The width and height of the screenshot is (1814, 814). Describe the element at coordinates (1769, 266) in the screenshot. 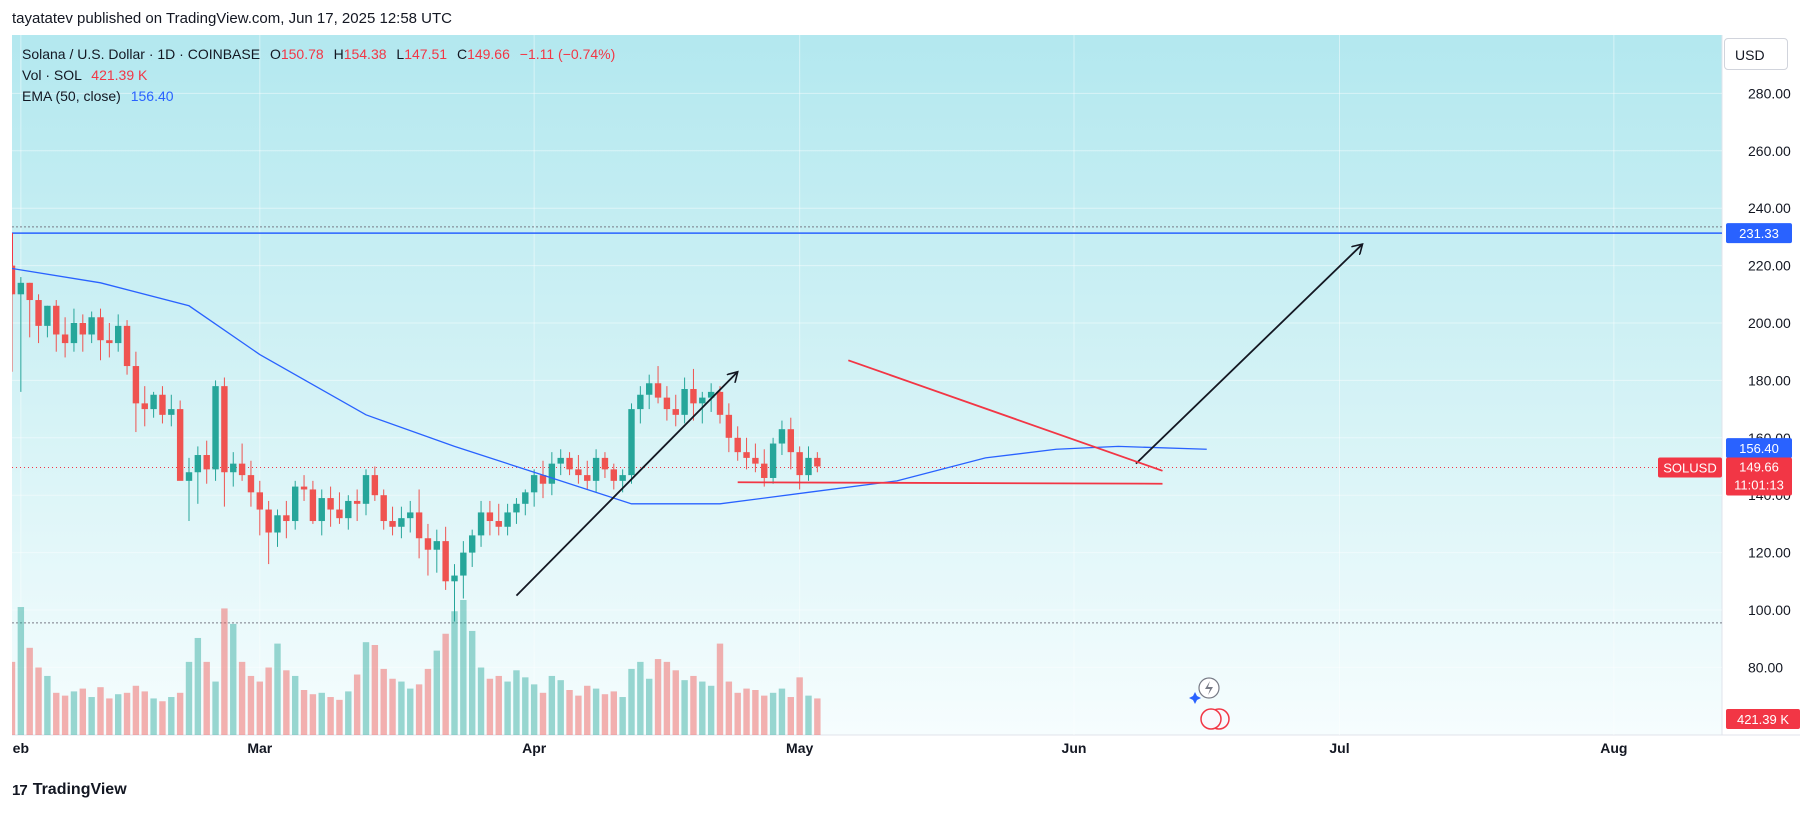

I see `y-tick-label: 220.00` at that location.